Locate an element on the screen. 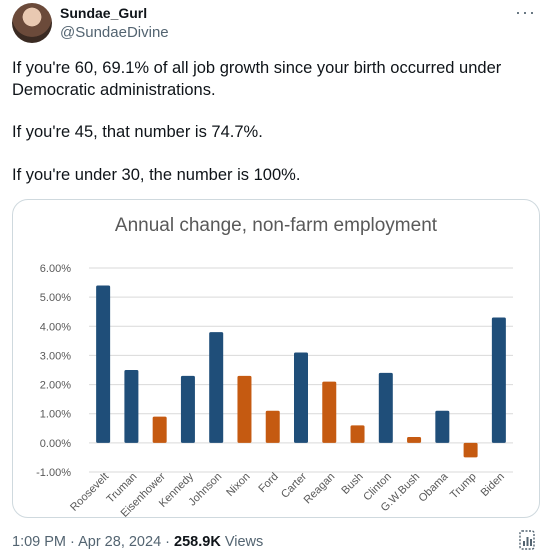 The width and height of the screenshot is (550, 557). y-tick-label: 0.00% is located at coordinates (55, 444).